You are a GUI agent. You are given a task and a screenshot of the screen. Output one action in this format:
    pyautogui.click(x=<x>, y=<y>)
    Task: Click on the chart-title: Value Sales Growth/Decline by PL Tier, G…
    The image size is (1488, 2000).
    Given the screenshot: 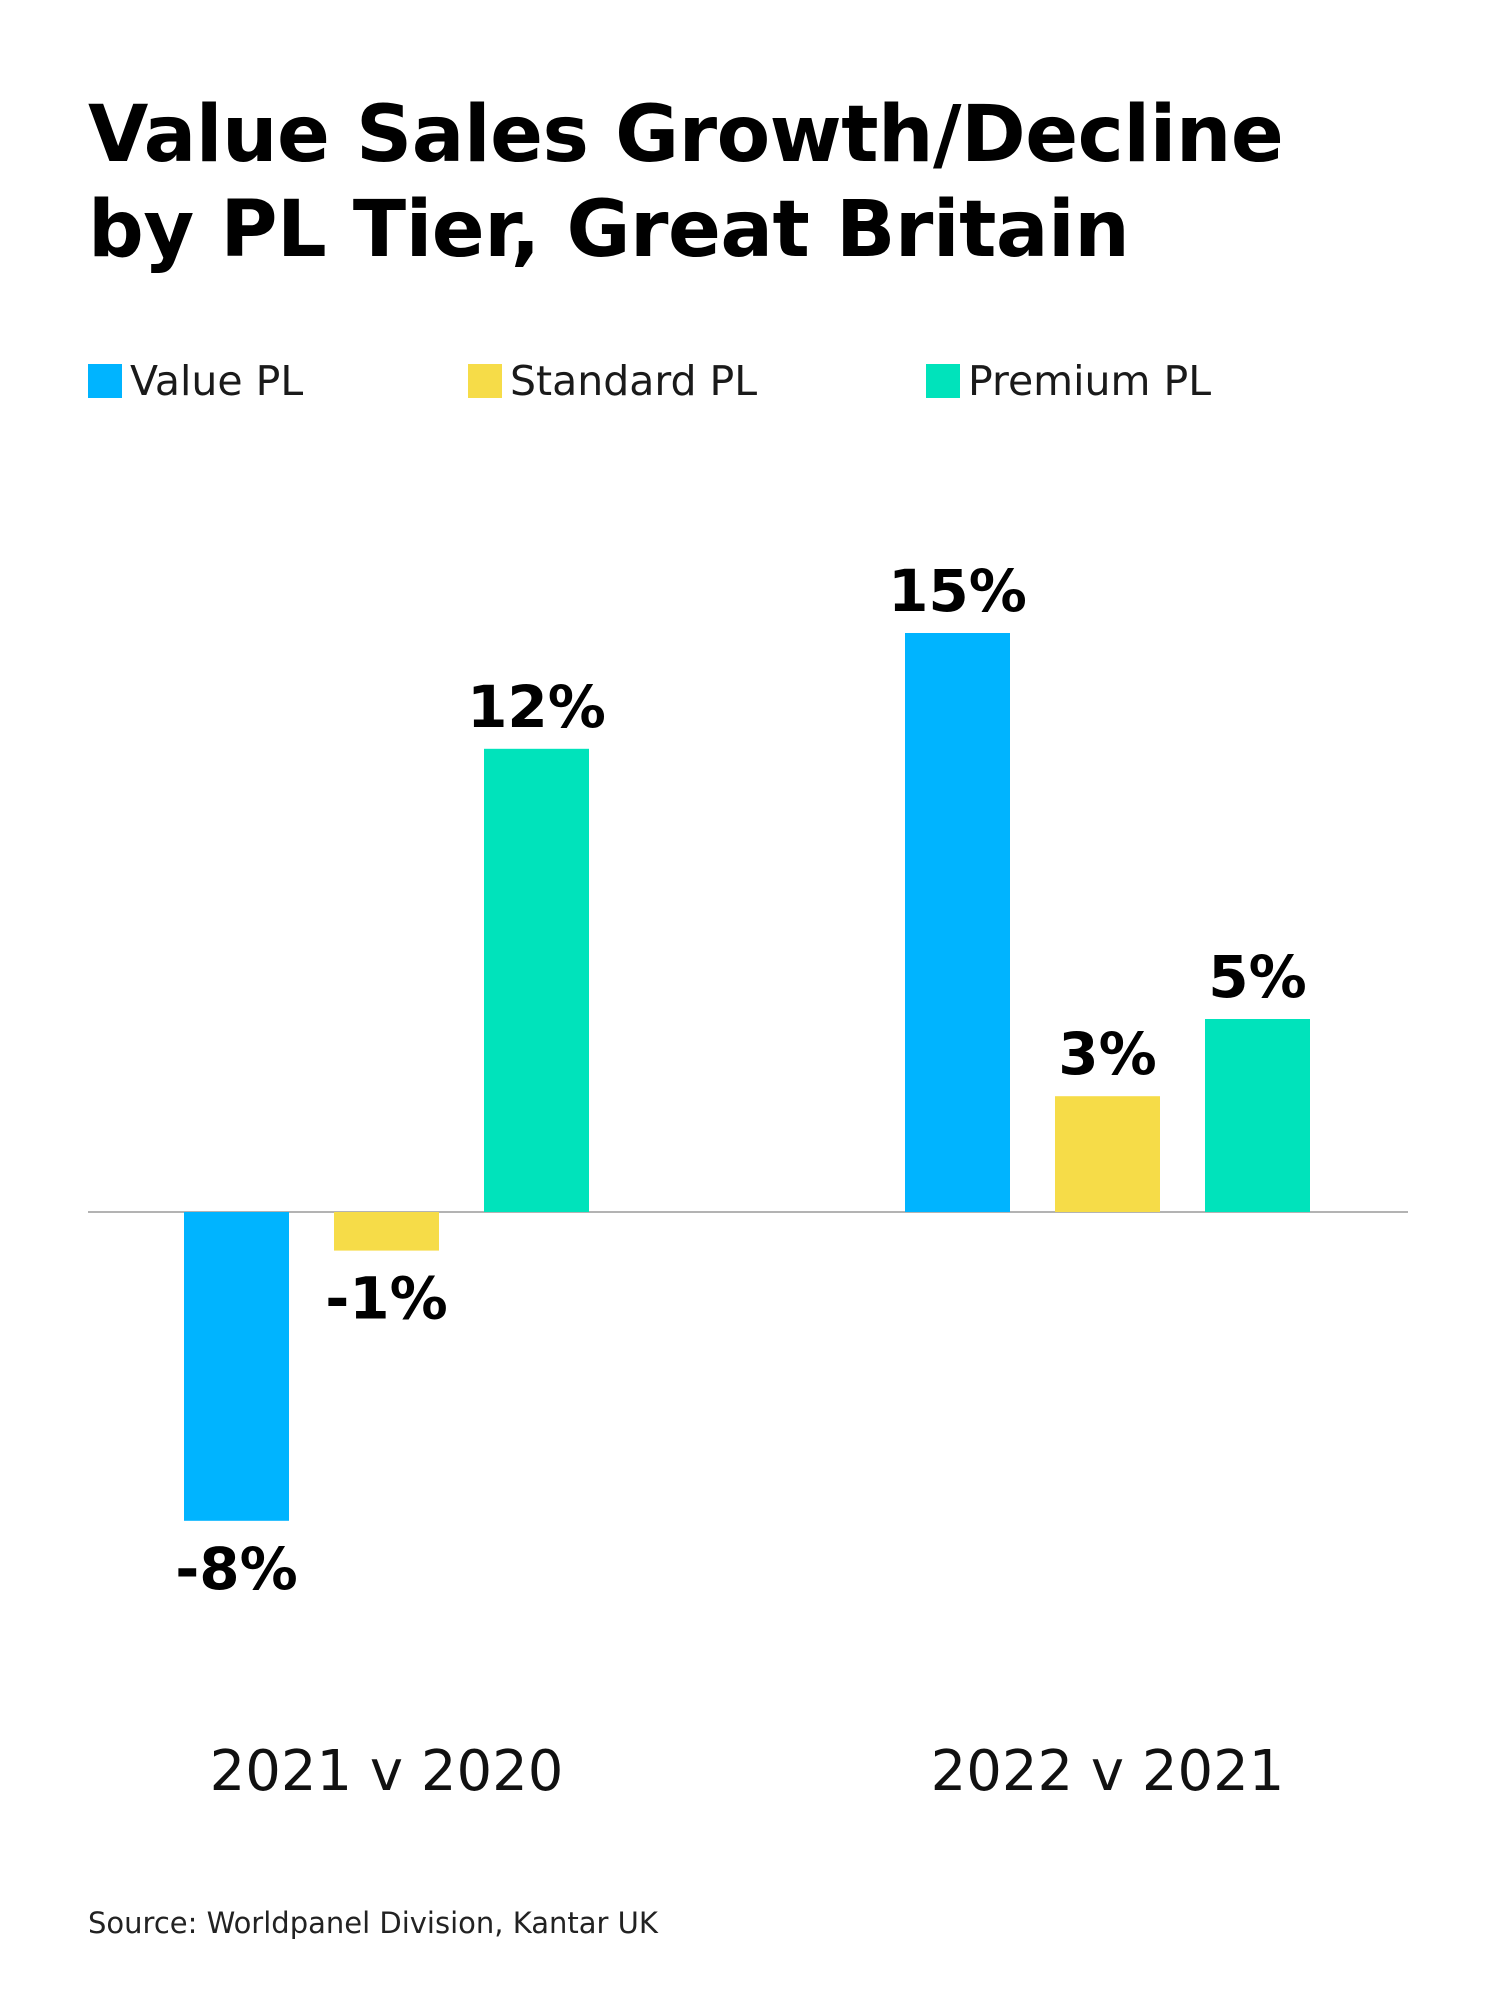 What is the action you would take?
    pyautogui.click(x=758, y=183)
    